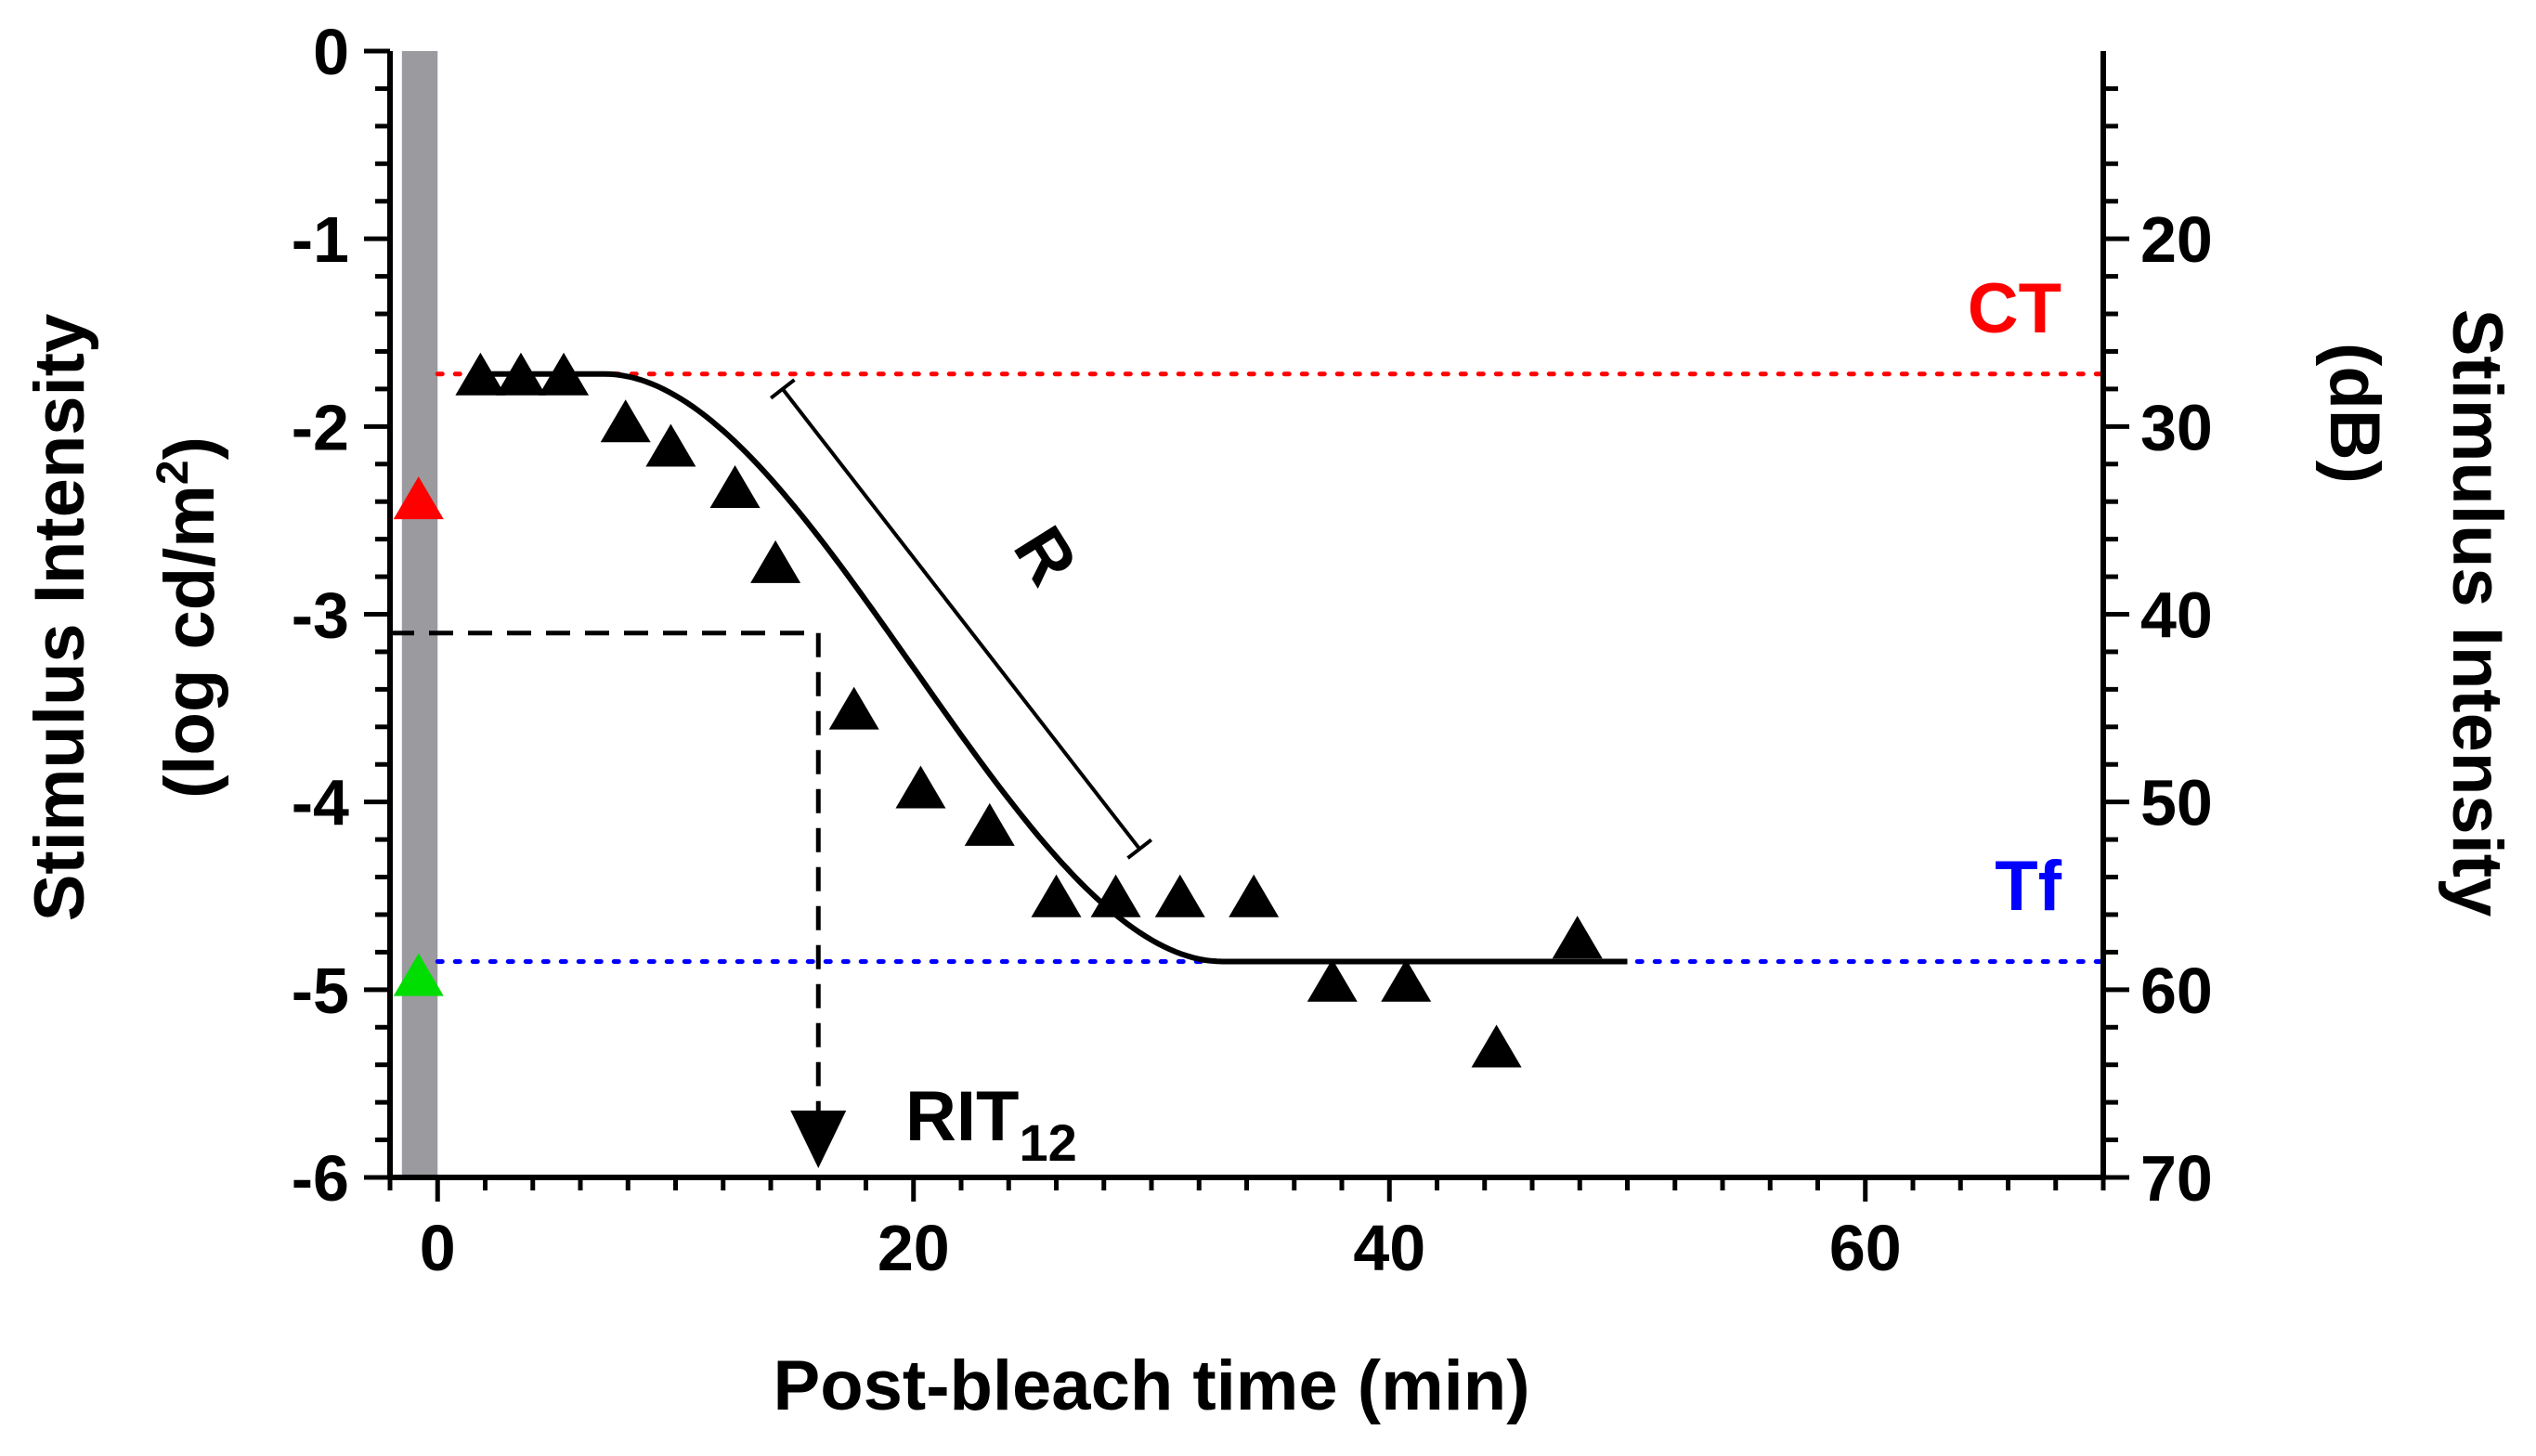 Image resolution: width=2536 pixels, height=1456 pixels. What do you see at coordinates (2028, 886) in the screenshot?
I see `tf-label: Tf` at bounding box center [2028, 886].